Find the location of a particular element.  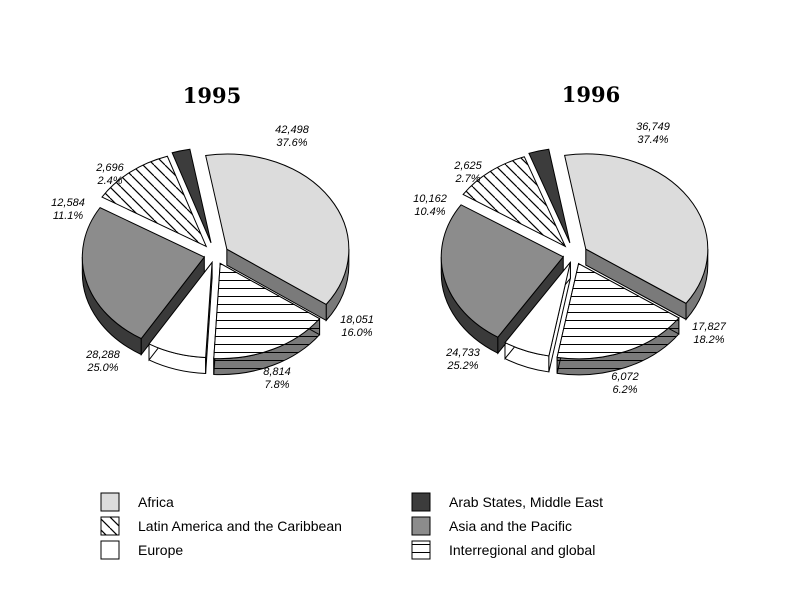

slice-value-label: 36,749 is located at coordinates (653, 127).